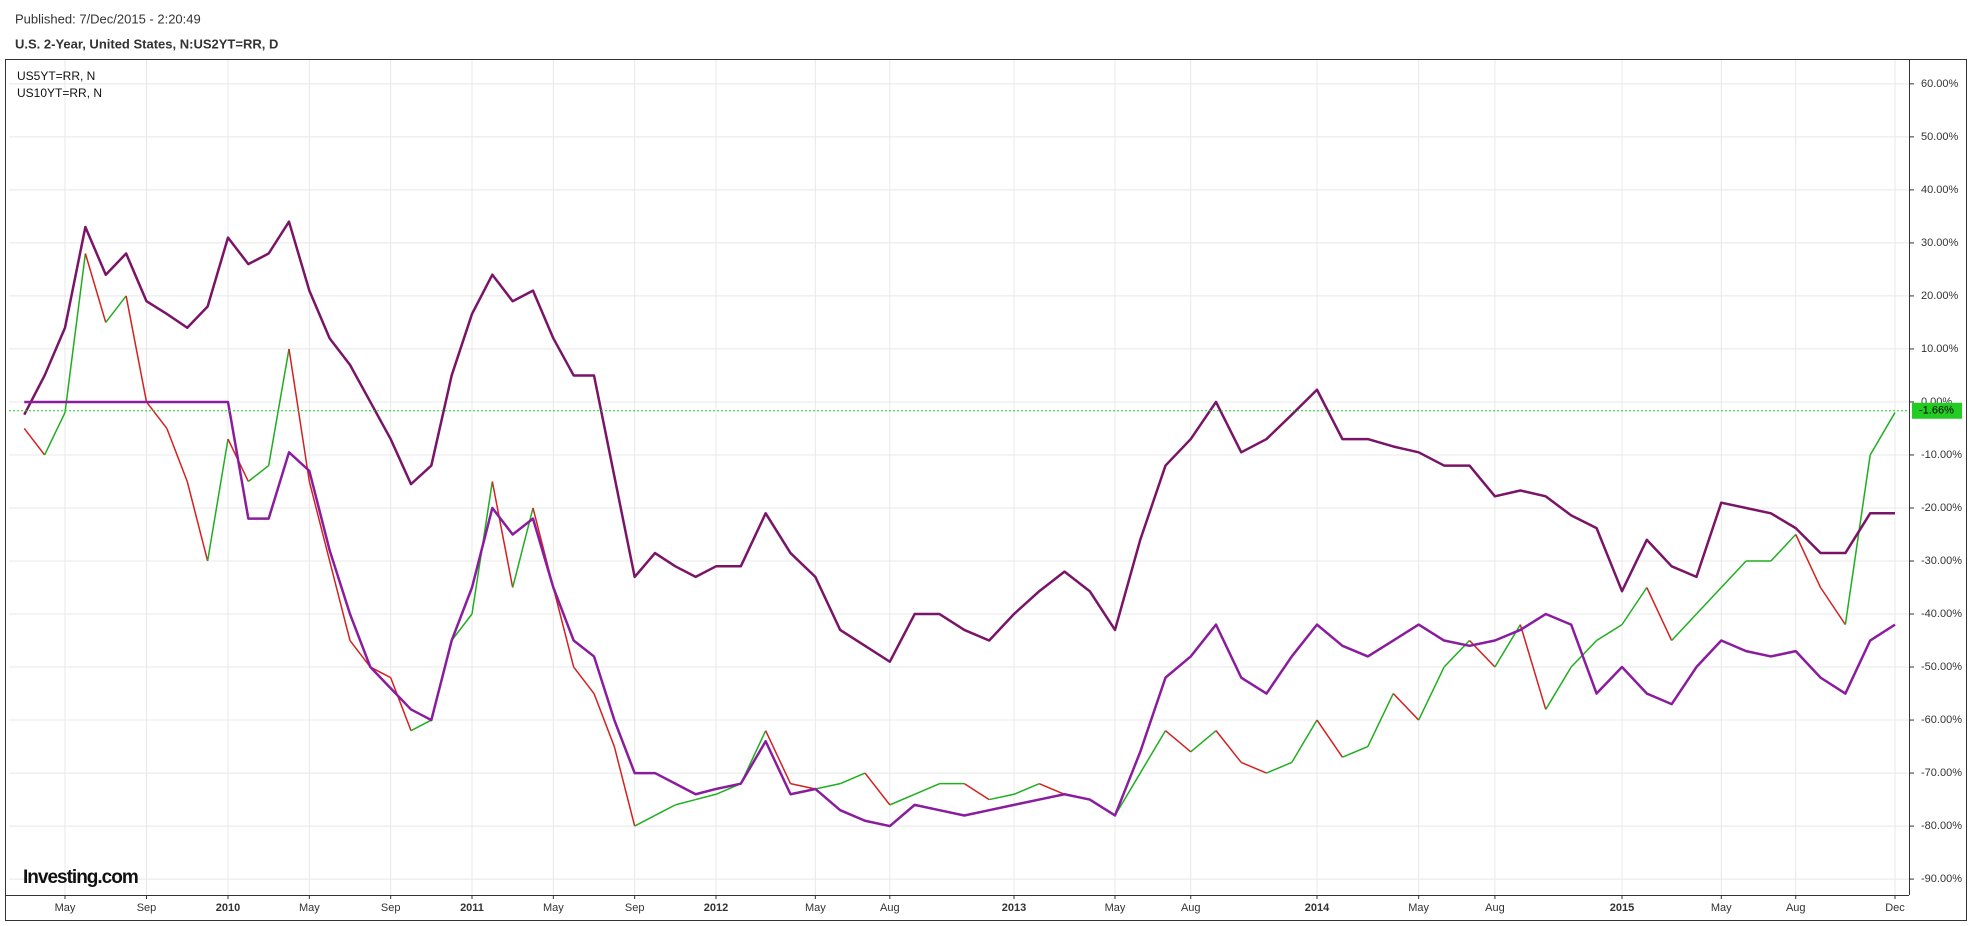  Describe the element at coordinates (1940, 137) in the screenshot. I see `y-tick-label: 50.00%` at that location.